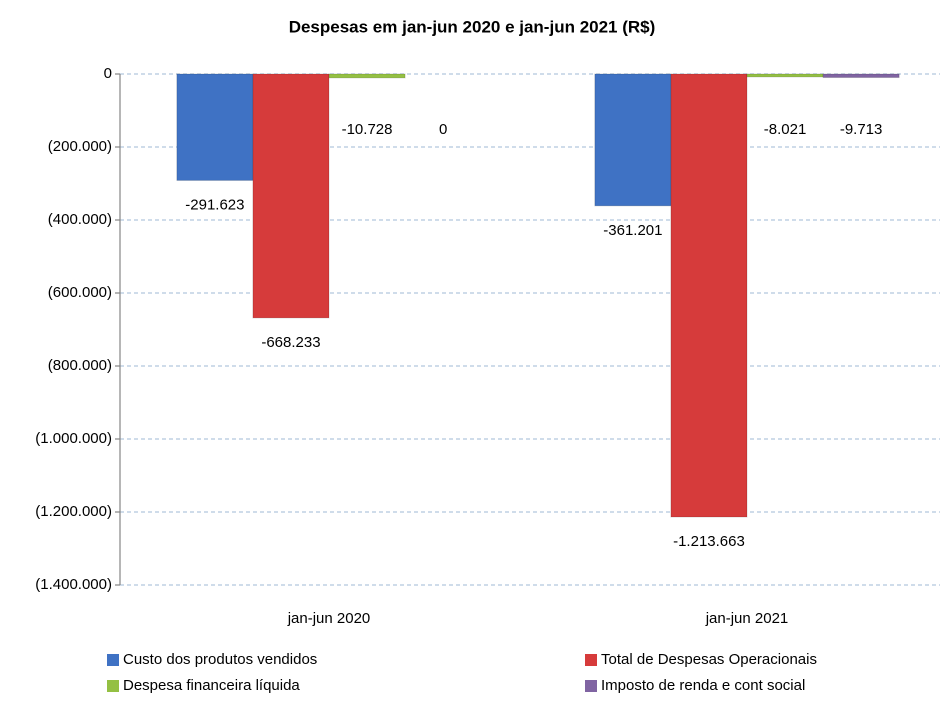 Image resolution: width=945 pixels, height=703 pixels. I want to click on y-tick-label: 0, so click(108, 73).